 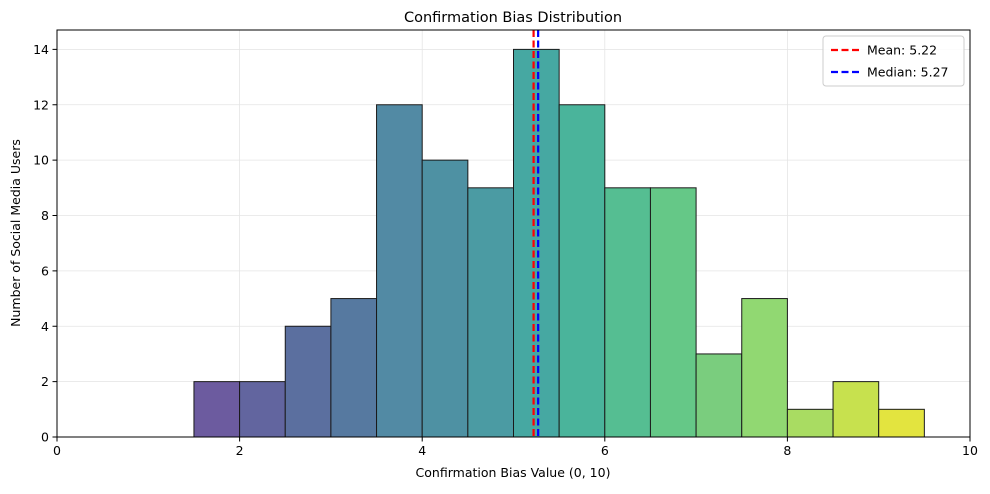 I want to click on x-tick-label: 2, so click(x=240, y=450).